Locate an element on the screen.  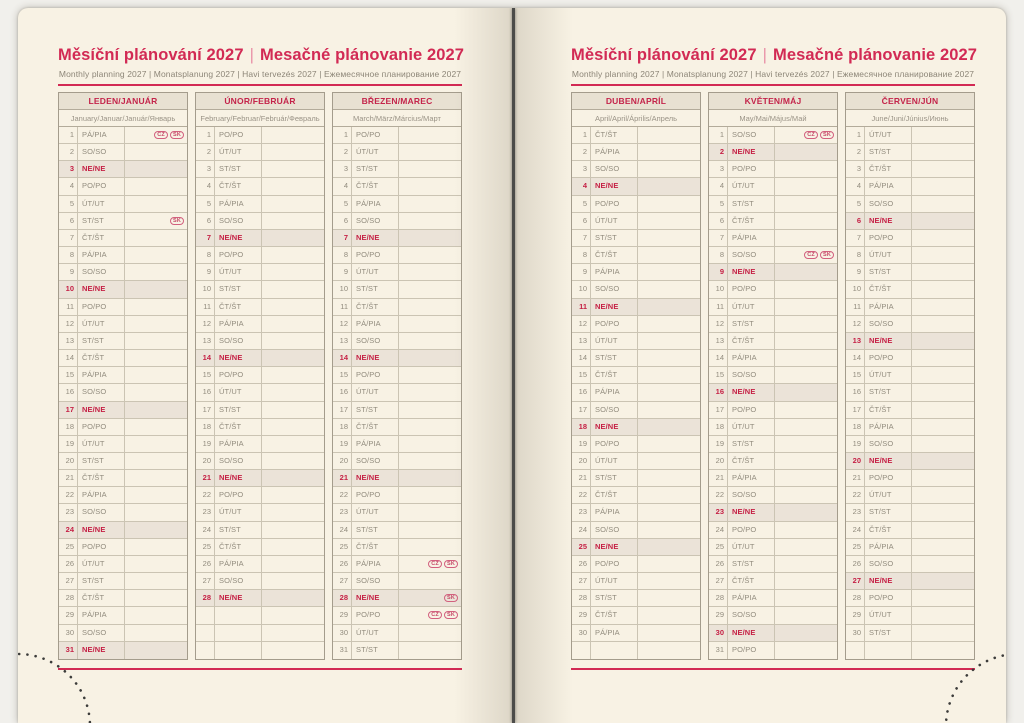
day-row: 12 PÁ/PIA is located at coordinates (397, 324).